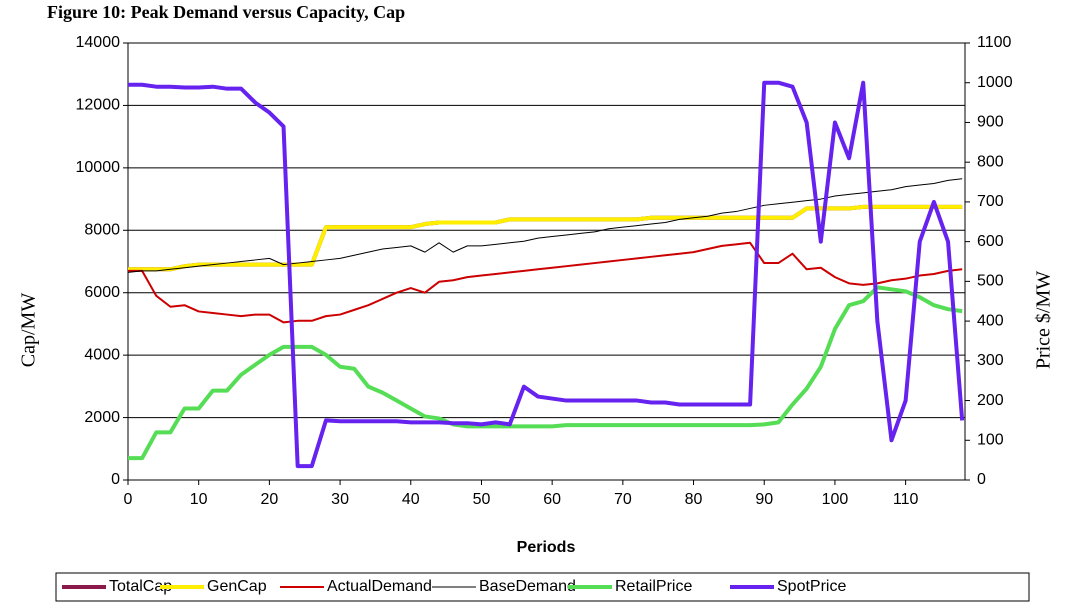 This screenshot has width=1065, height=608. I want to click on y2-tick-label: 900, so click(990, 122).